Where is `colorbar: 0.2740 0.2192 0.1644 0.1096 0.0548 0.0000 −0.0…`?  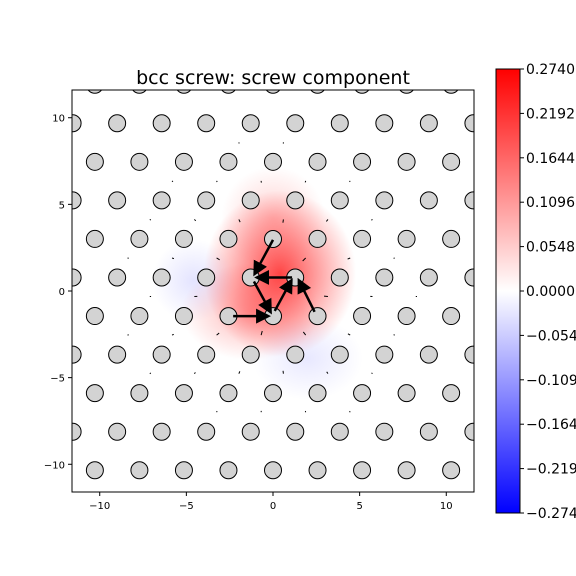 colorbar: 0.2740 0.2192 0.1644 0.1096 0.0548 0.0000 −0.0… is located at coordinates (535, 292).